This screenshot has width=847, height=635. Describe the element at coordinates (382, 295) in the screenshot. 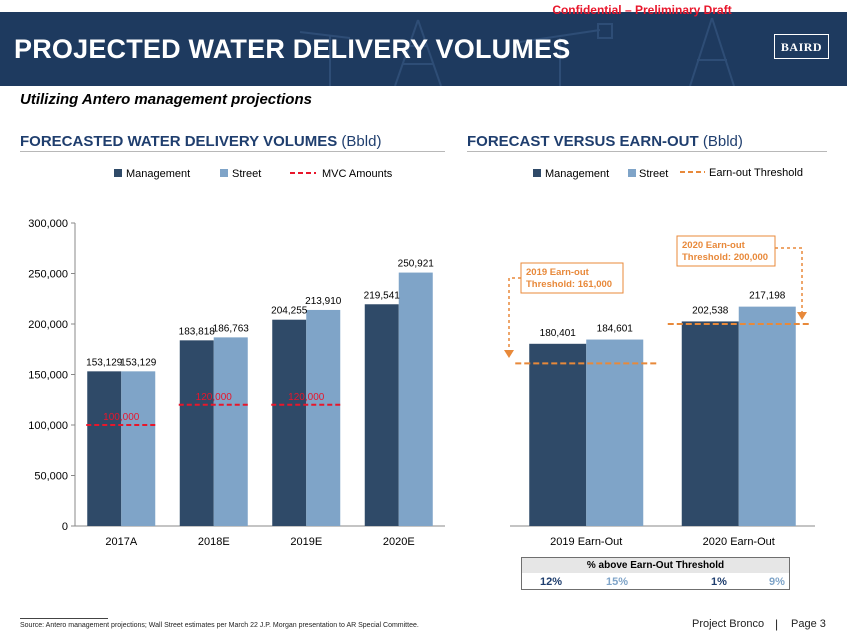

I see `left-data-label-management: 219,541` at that location.